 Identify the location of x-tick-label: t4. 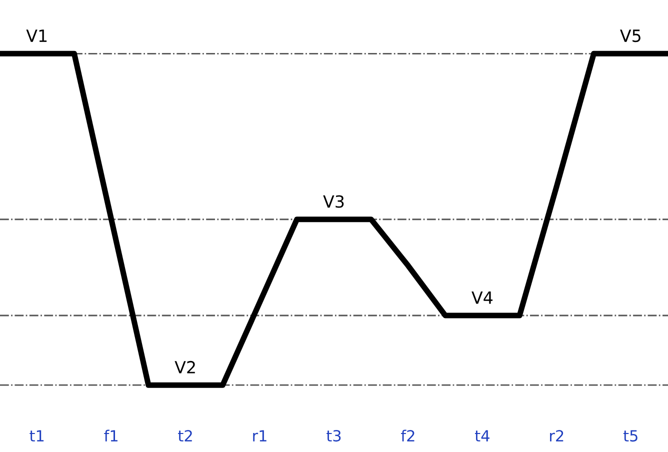
(482, 436).